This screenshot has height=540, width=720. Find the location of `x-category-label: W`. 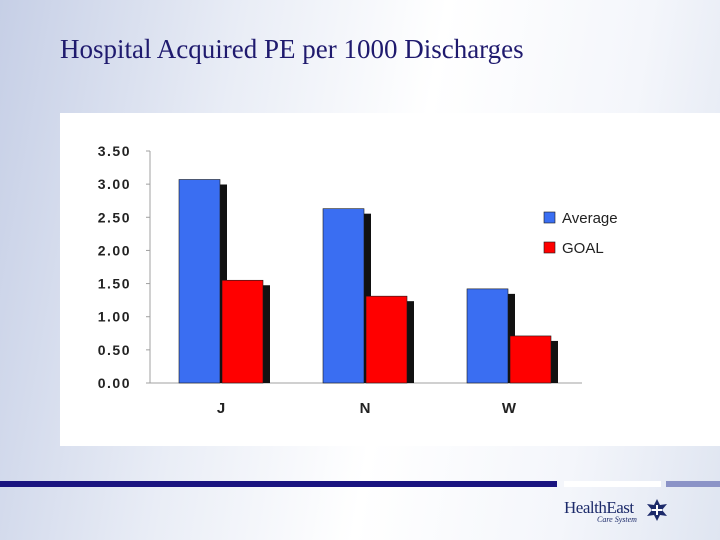

x-category-label: W is located at coordinates (509, 408).